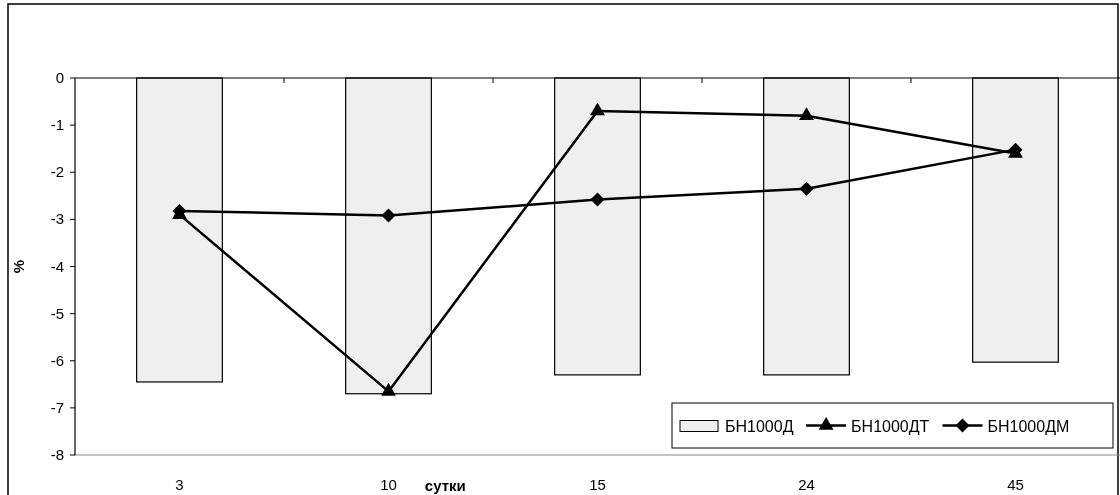 This screenshot has width=1120, height=495. I want to click on y-tick-label: -8, so click(57, 454).